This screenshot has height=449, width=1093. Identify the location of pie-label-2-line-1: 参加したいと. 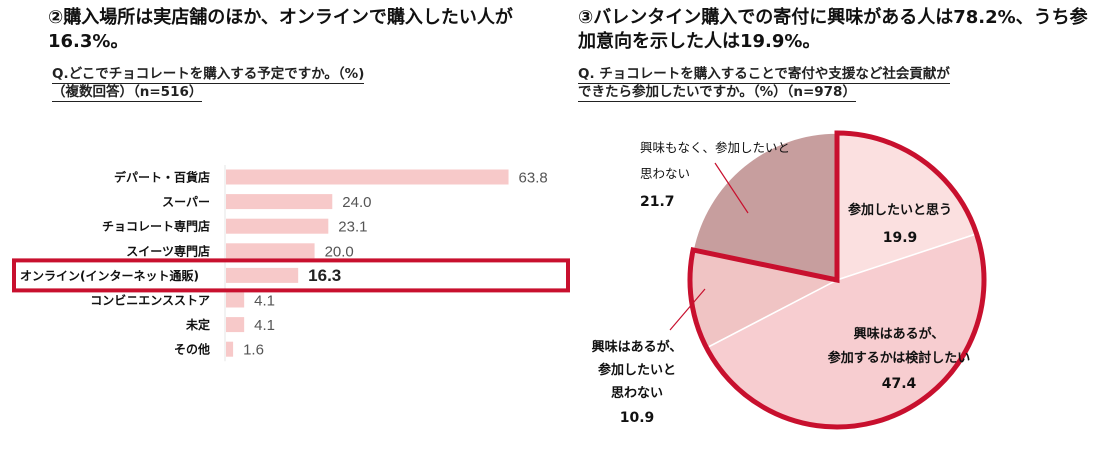
(637, 370).